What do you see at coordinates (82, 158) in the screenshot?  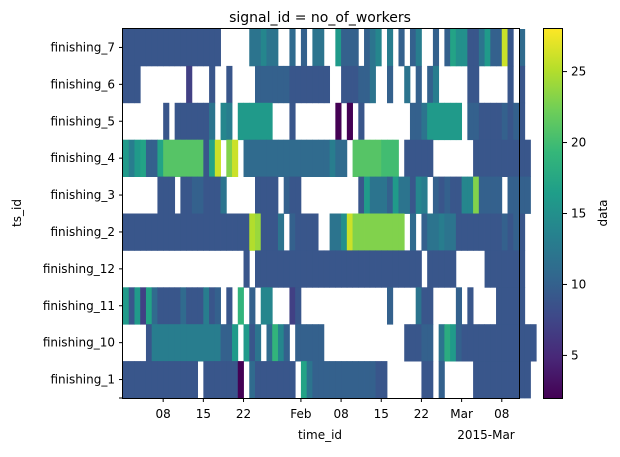 I see `y-tick-label: finishing_4` at bounding box center [82, 158].